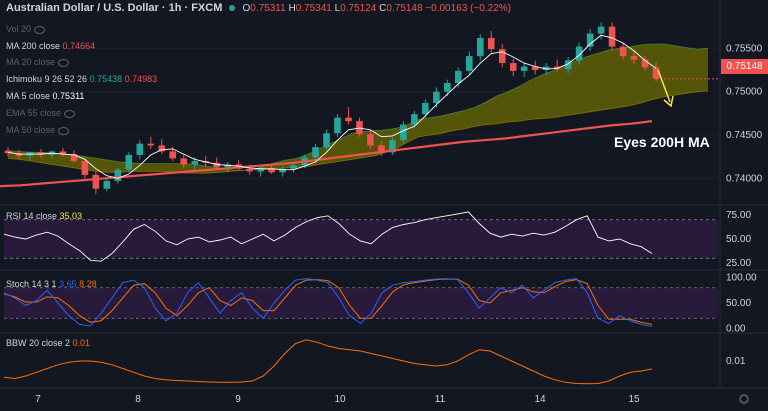  I want to click on time-tick-label: 10, so click(340, 399).